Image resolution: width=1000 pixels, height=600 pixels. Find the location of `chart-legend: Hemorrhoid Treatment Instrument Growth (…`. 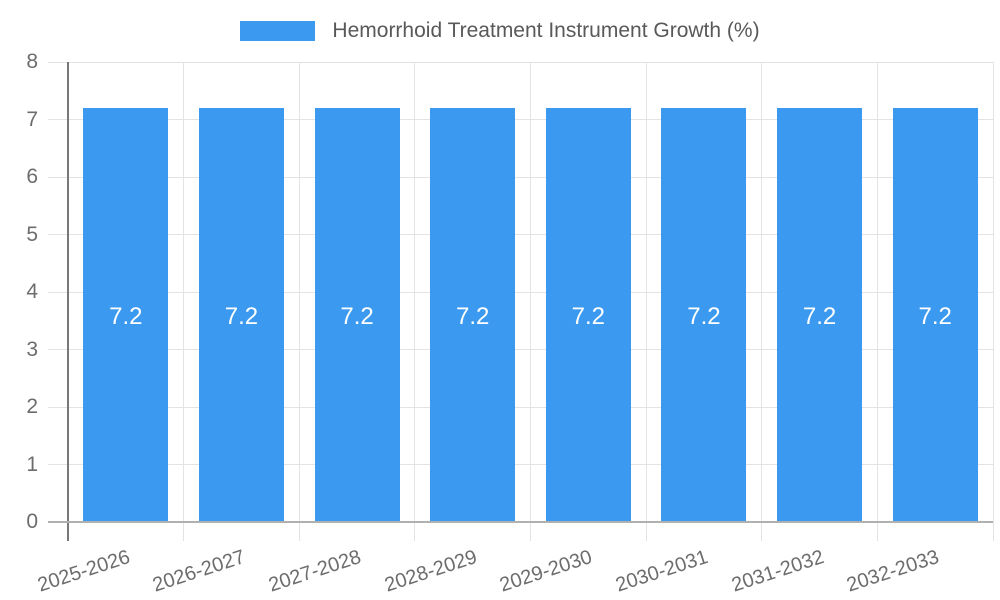

chart-legend: Hemorrhoid Treatment Instrument Growth (… is located at coordinates (500, 31).